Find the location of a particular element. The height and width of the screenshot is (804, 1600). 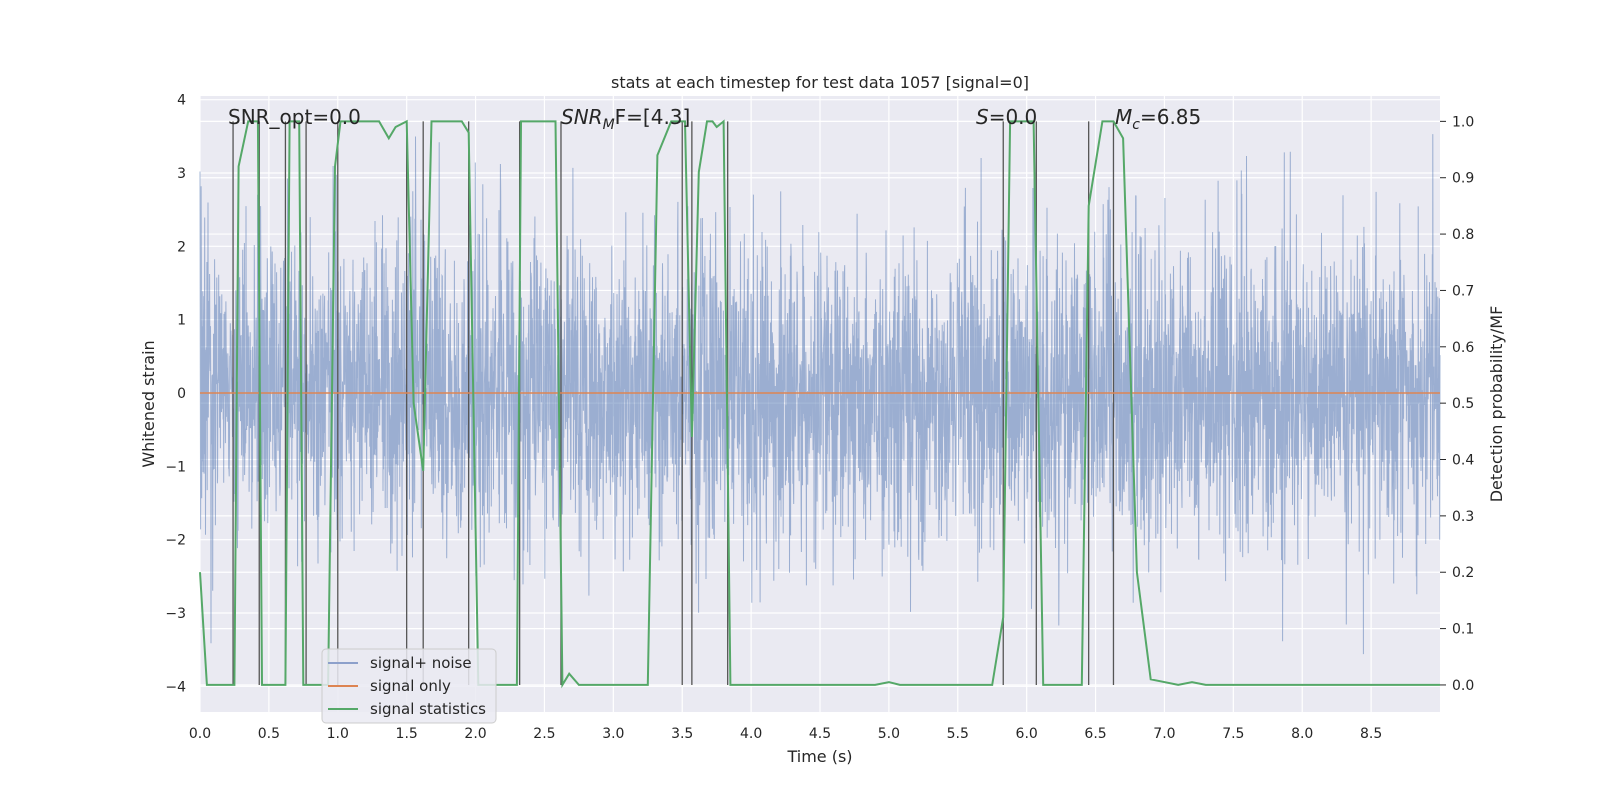

x-tick-label: 2.0 is located at coordinates (475, 734).